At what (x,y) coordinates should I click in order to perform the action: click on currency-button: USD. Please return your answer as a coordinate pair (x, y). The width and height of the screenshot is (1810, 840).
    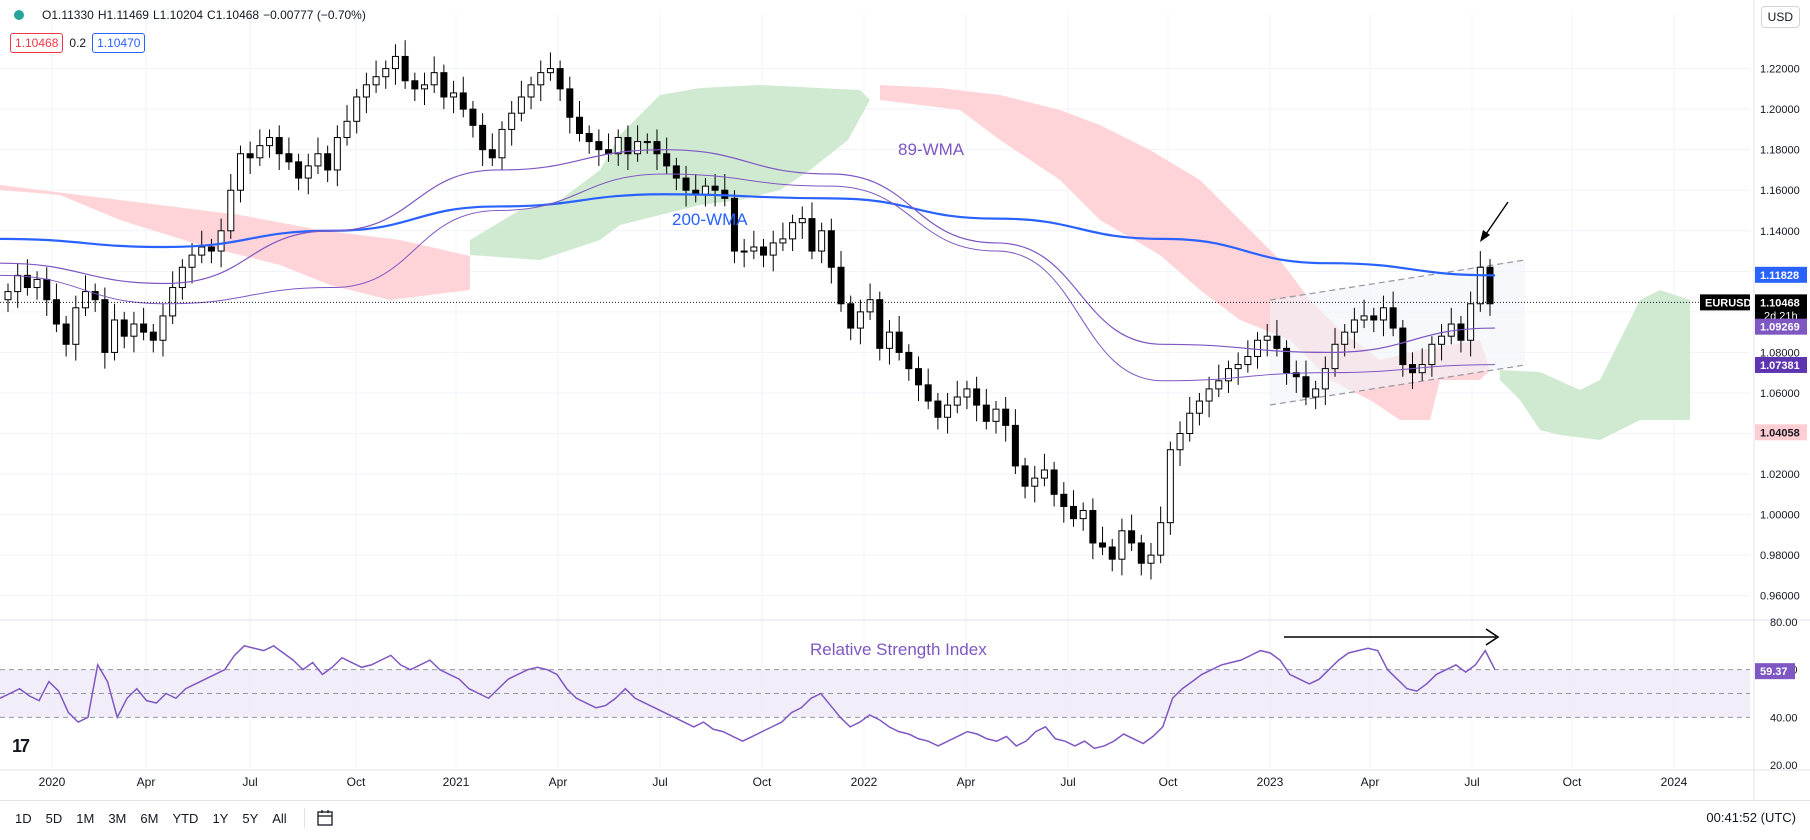
    Looking at the image, I should click on (1780, 17).